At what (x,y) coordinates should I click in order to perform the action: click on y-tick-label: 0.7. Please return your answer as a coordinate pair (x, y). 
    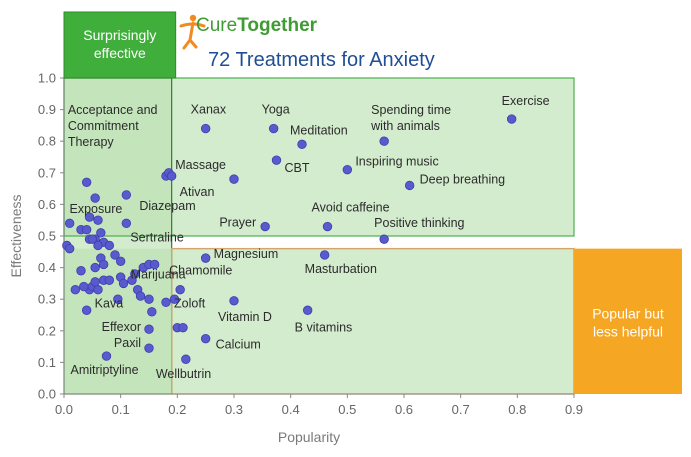
    Looking at the image, I should click on (47, 172).